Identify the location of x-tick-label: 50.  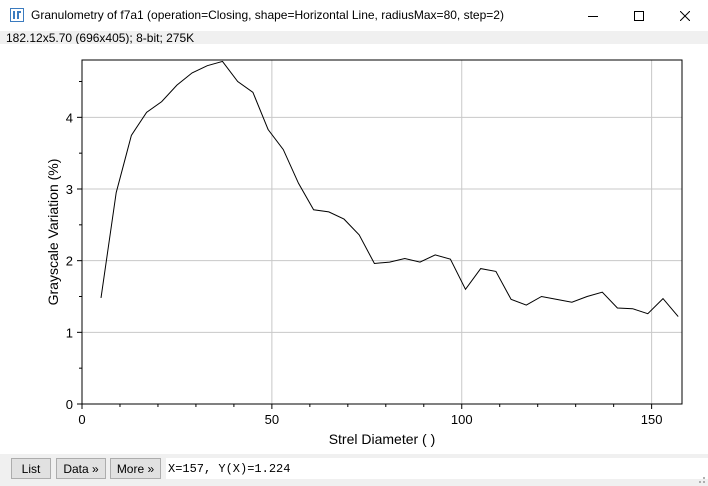
(272, 419).